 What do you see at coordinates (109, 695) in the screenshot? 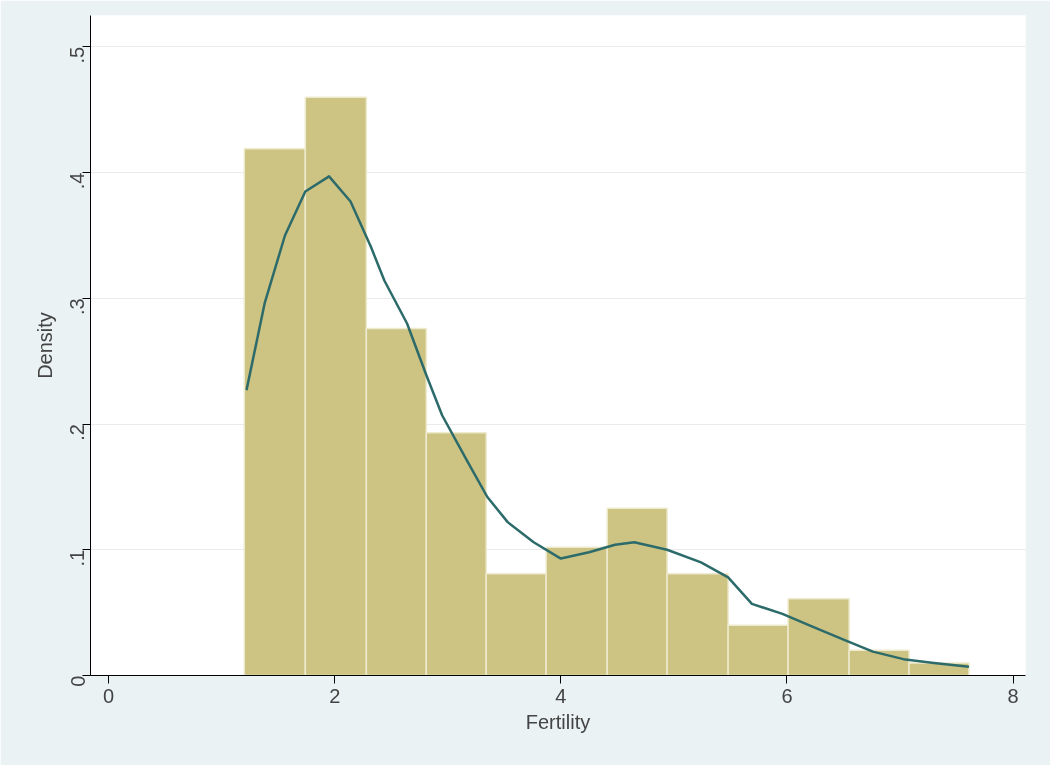
I see `x-tick-label: 0` at bounding box center [109, 695].